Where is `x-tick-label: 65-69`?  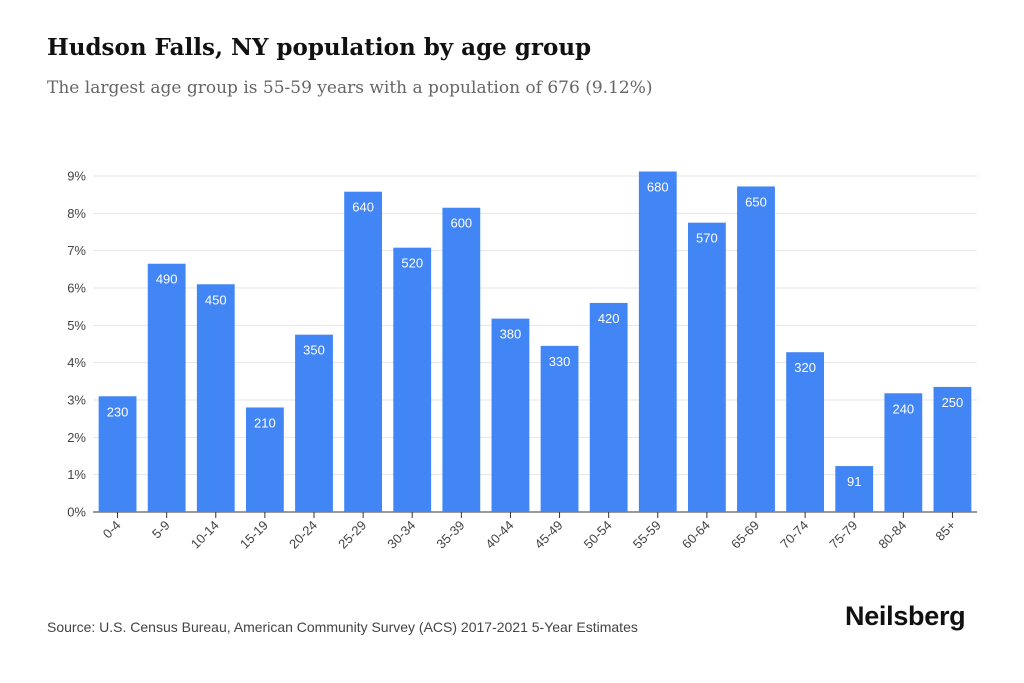
x-tick-label: 65-69 is located at coordinates (745, 535).